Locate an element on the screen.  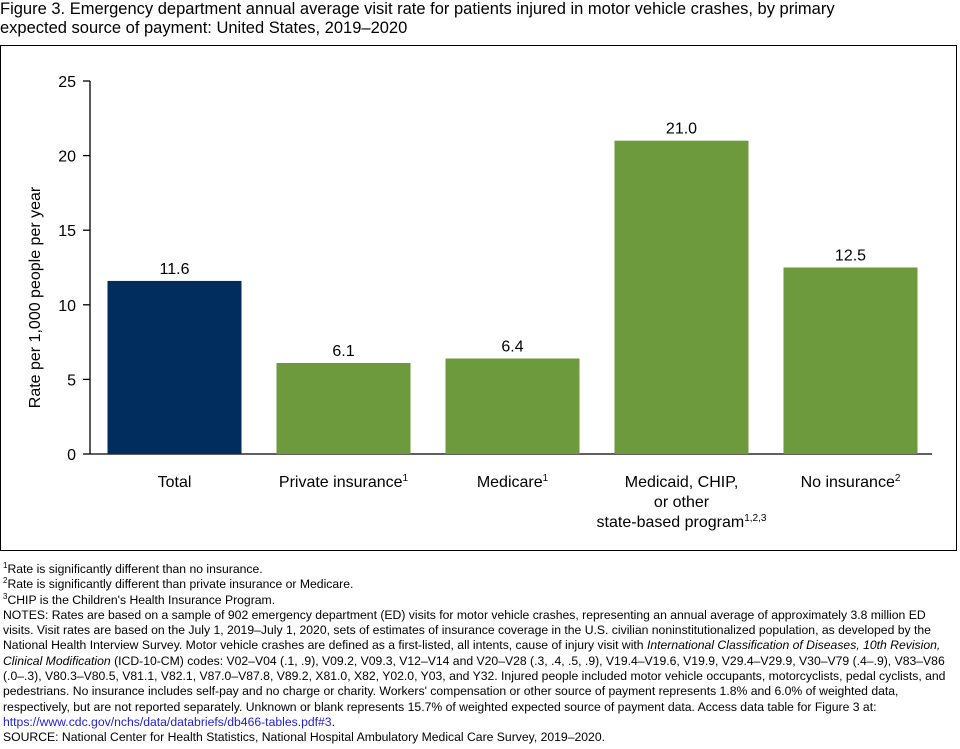
bar-value-label: 6.4 is located at coordinates (512, 347).